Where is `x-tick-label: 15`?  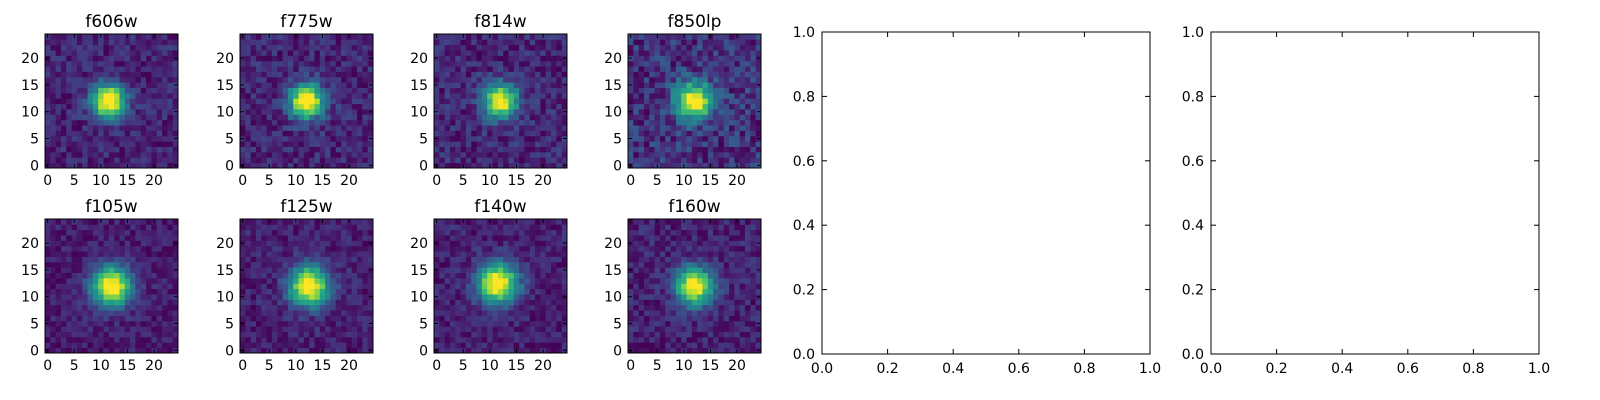
x-tick-label: 15 is located at coordinates (517, 181).